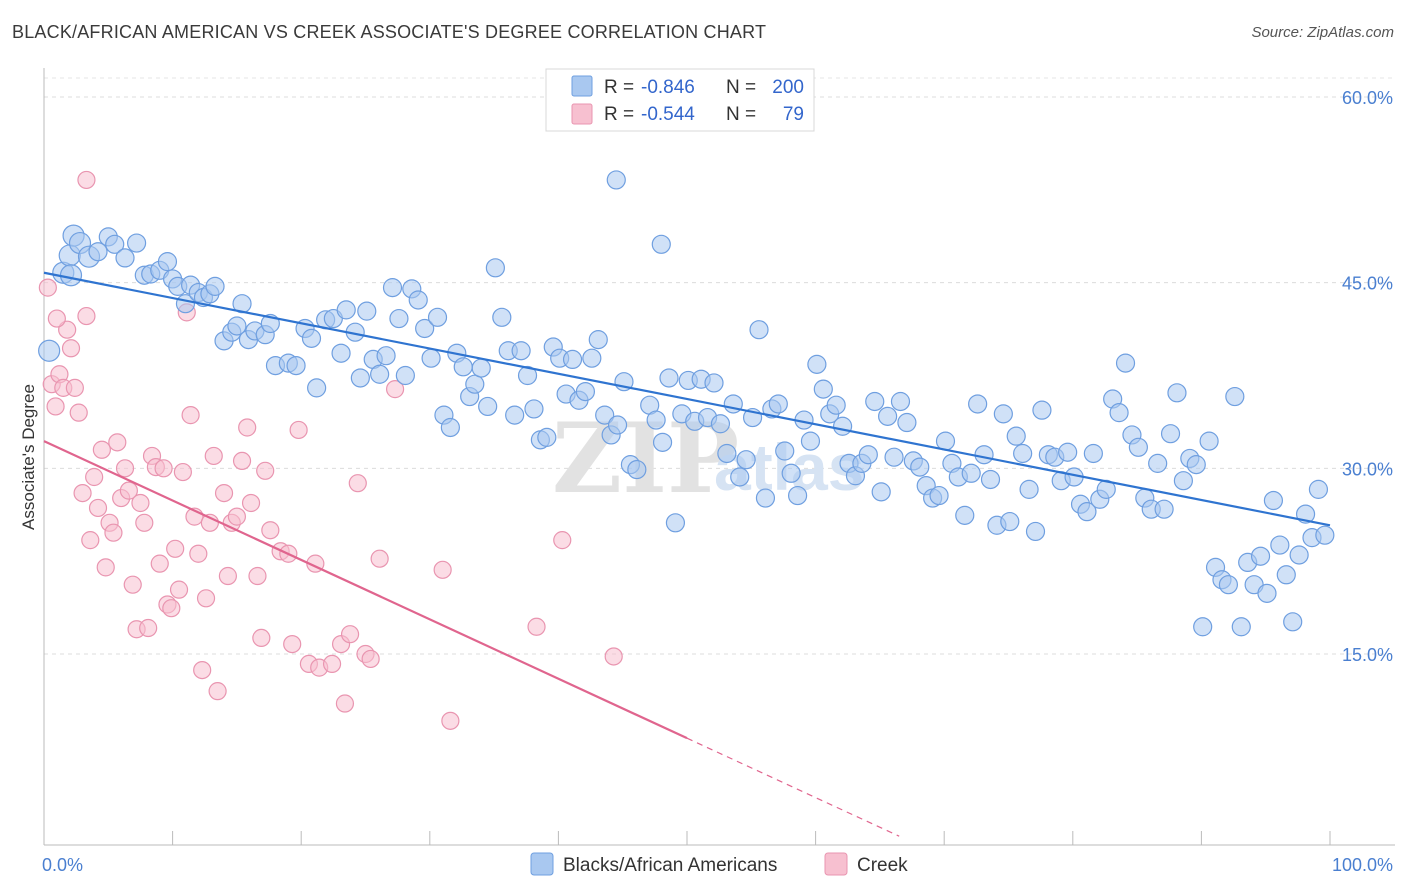 This screenshot has height=892, width=1406. Describe the element at coordinates (741, 87) in the screenshot. I see `legend-n-label-1: N =` at that location.